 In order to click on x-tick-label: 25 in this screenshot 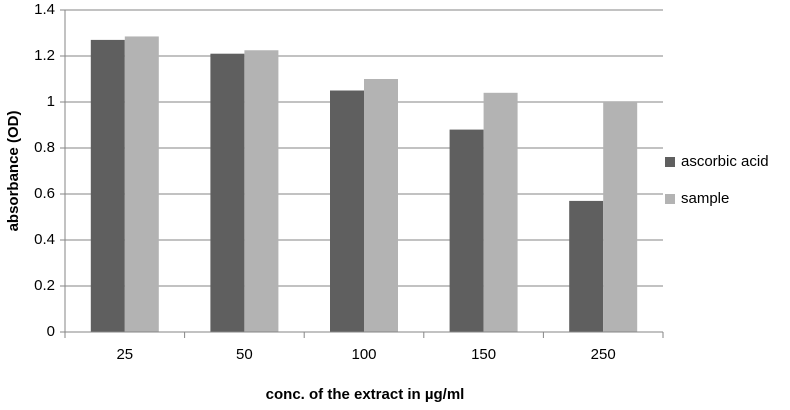, I will do `click(124, 354)`.